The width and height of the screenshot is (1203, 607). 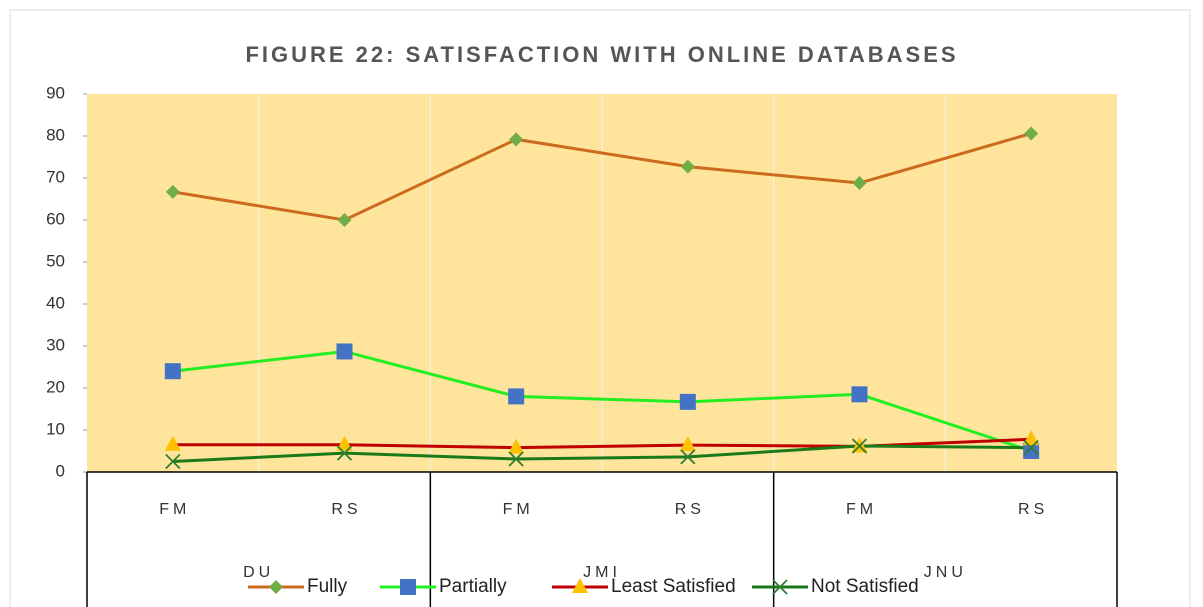 I want to click on y-tick-label: 80, so click(x=55, y=134).